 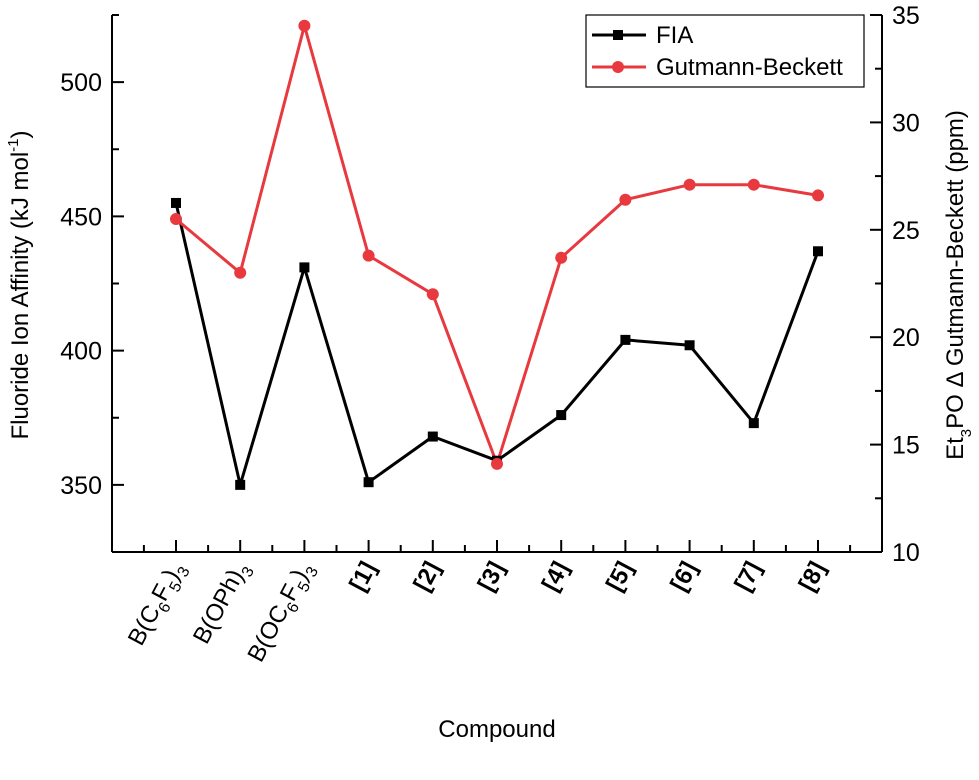 I want to click on legend: FIA Gutmann-Beckett, so click(x=725, y=51).